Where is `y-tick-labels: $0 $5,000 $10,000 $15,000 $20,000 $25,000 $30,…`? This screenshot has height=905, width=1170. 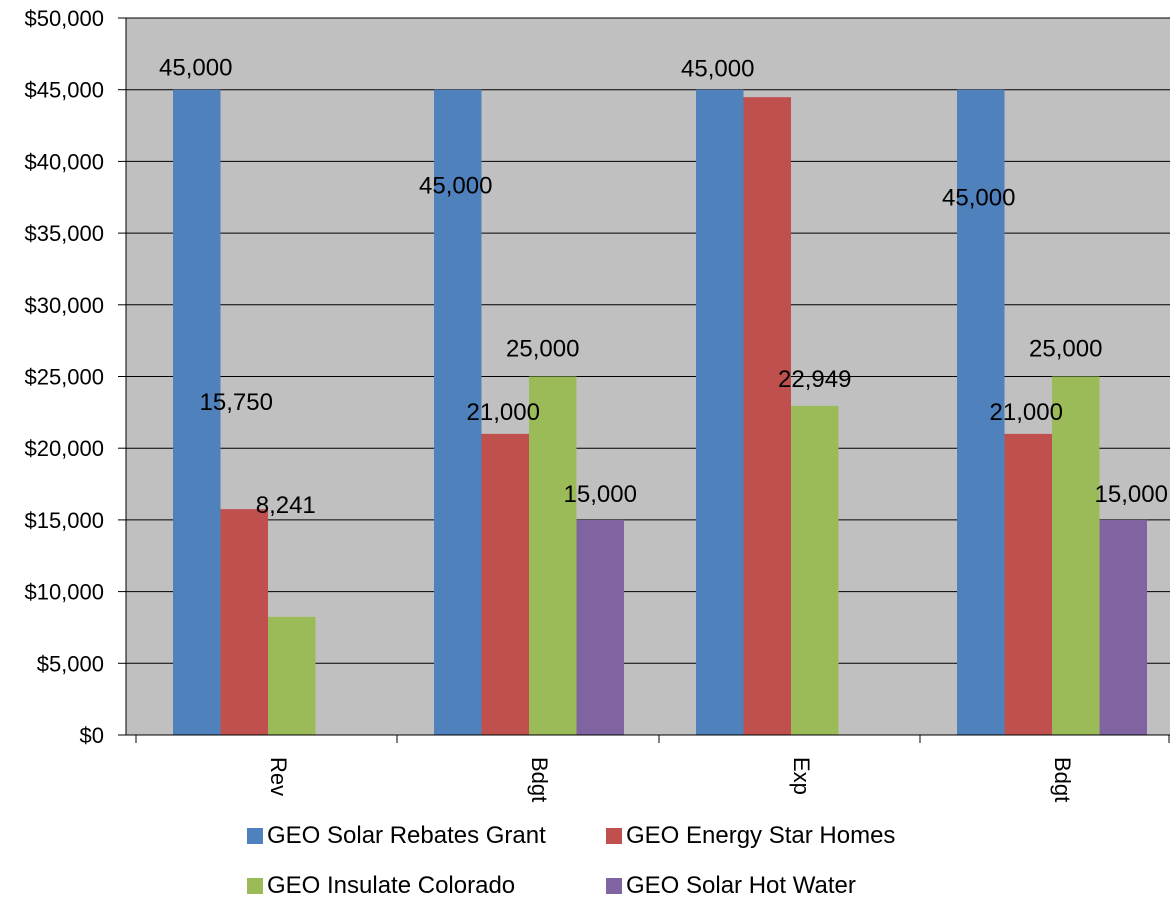 y-tick-labels: $0 $5,000 $10,000 $15,000 $20,000 $25,000 $30,… is located at coordinates (64, 377).